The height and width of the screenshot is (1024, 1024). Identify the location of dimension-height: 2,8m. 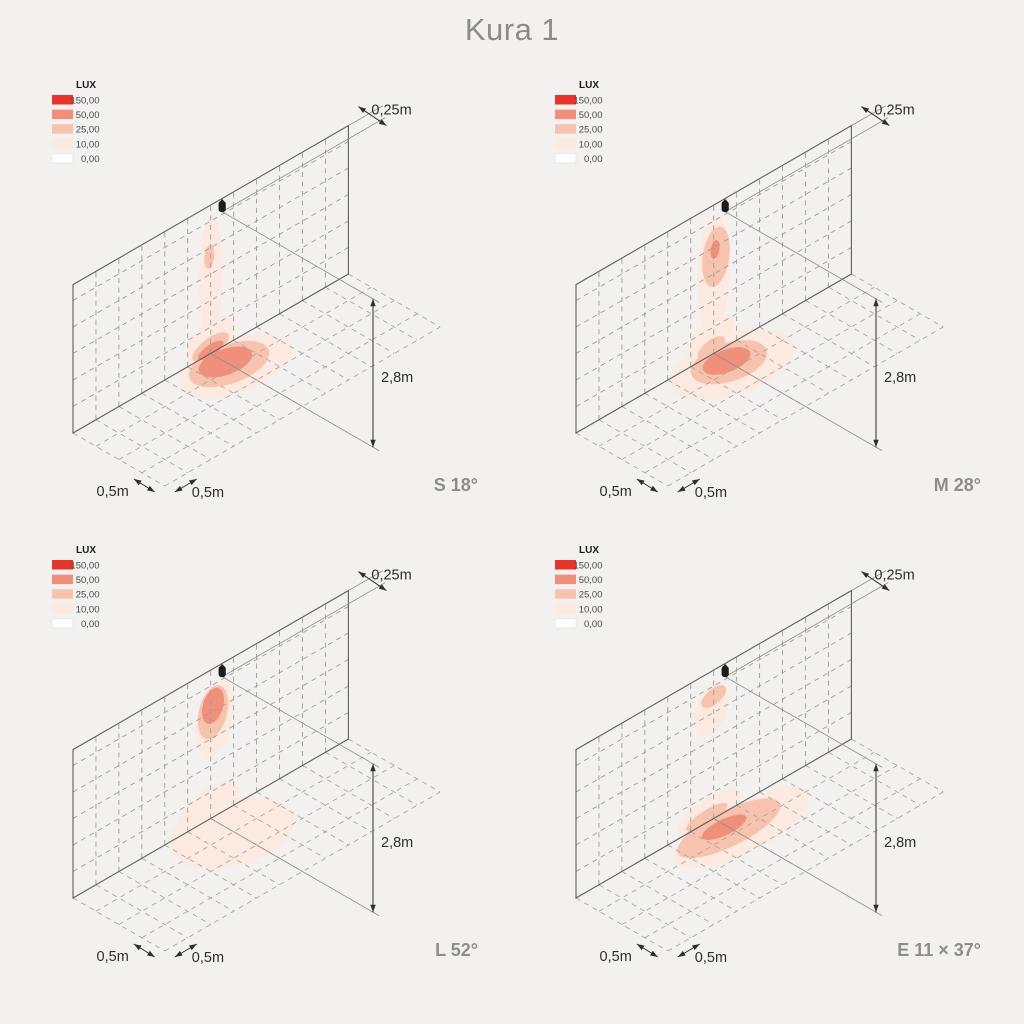
(391, 838).